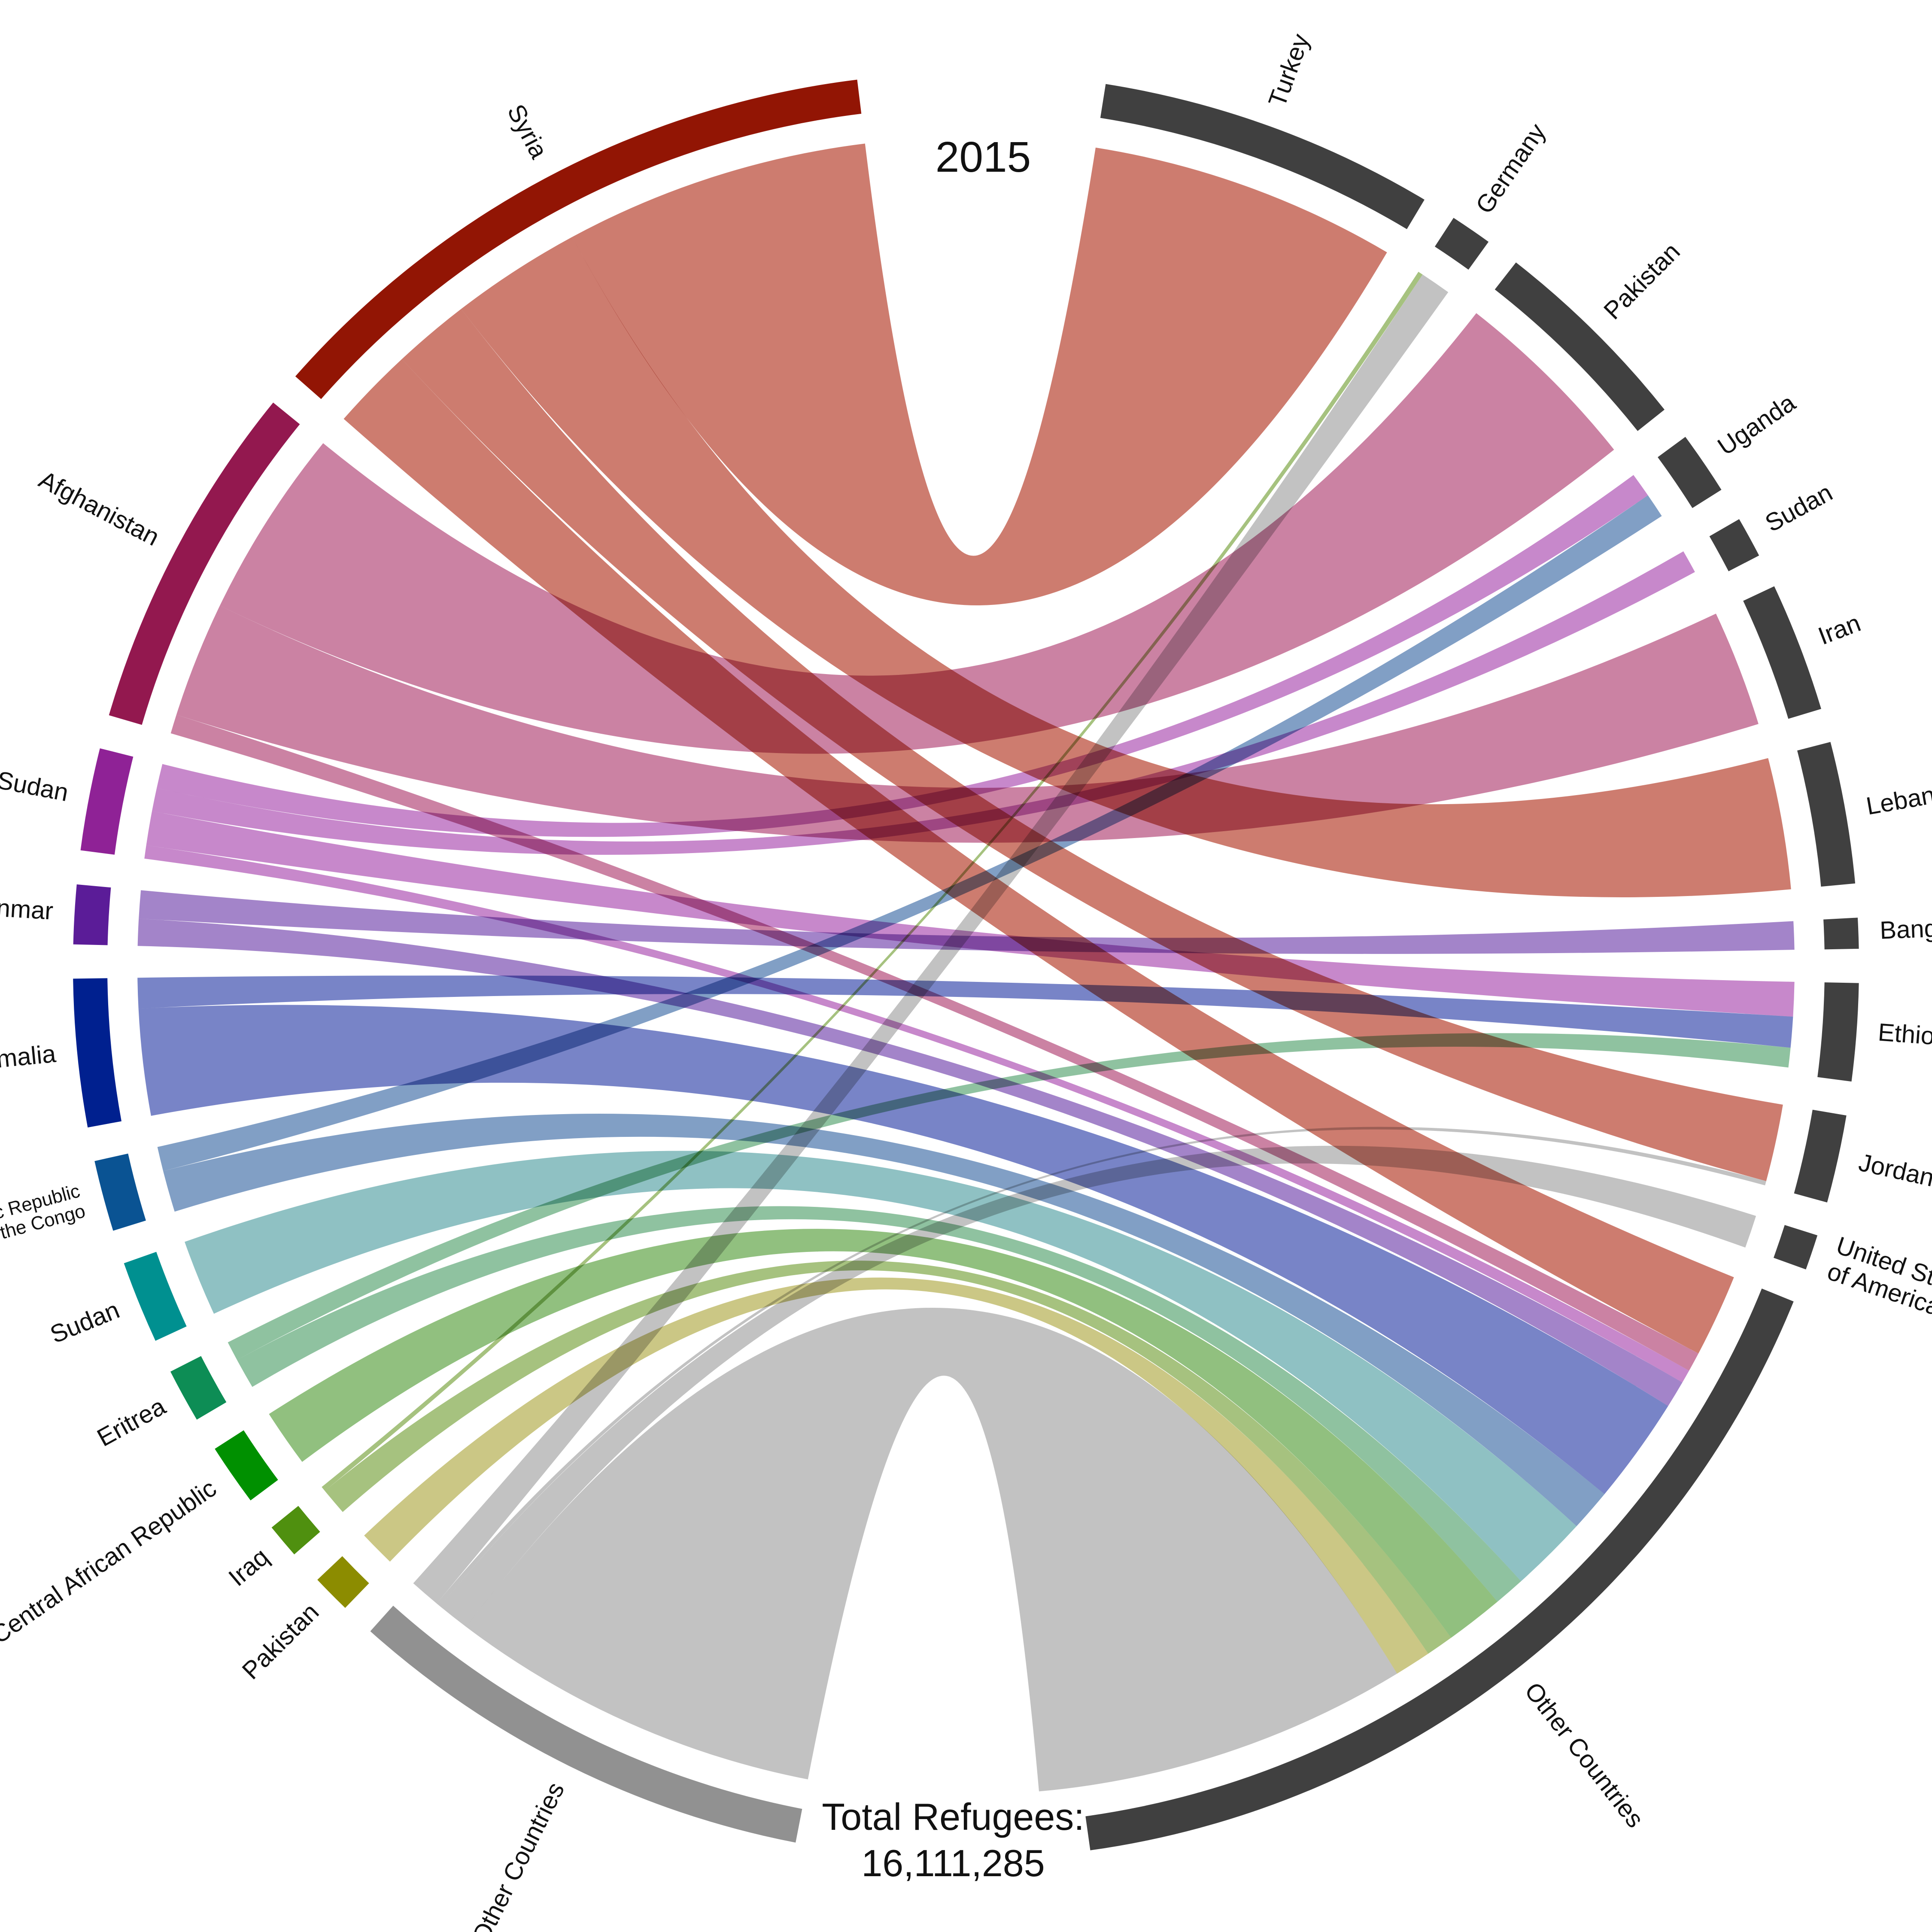  I want to click on origin-label-afghanistan: Afghanistan, so click(99, 508).